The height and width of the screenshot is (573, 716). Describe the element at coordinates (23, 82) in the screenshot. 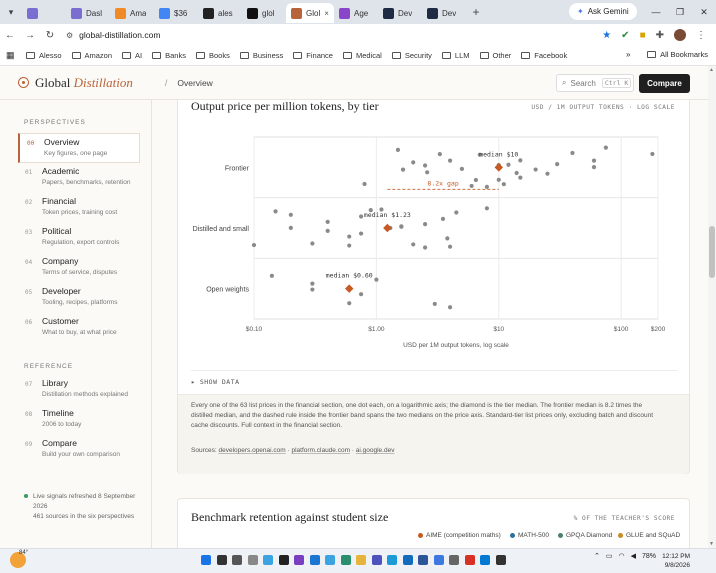

I see `logo-icon` at that location.